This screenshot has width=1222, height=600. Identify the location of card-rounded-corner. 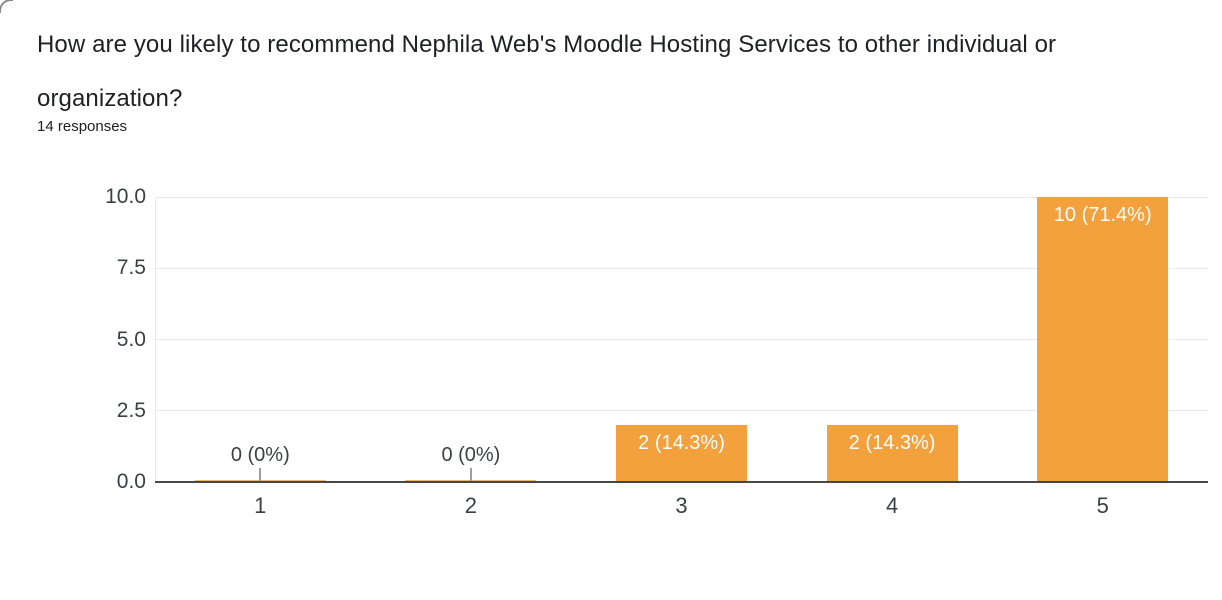
(6, 6).